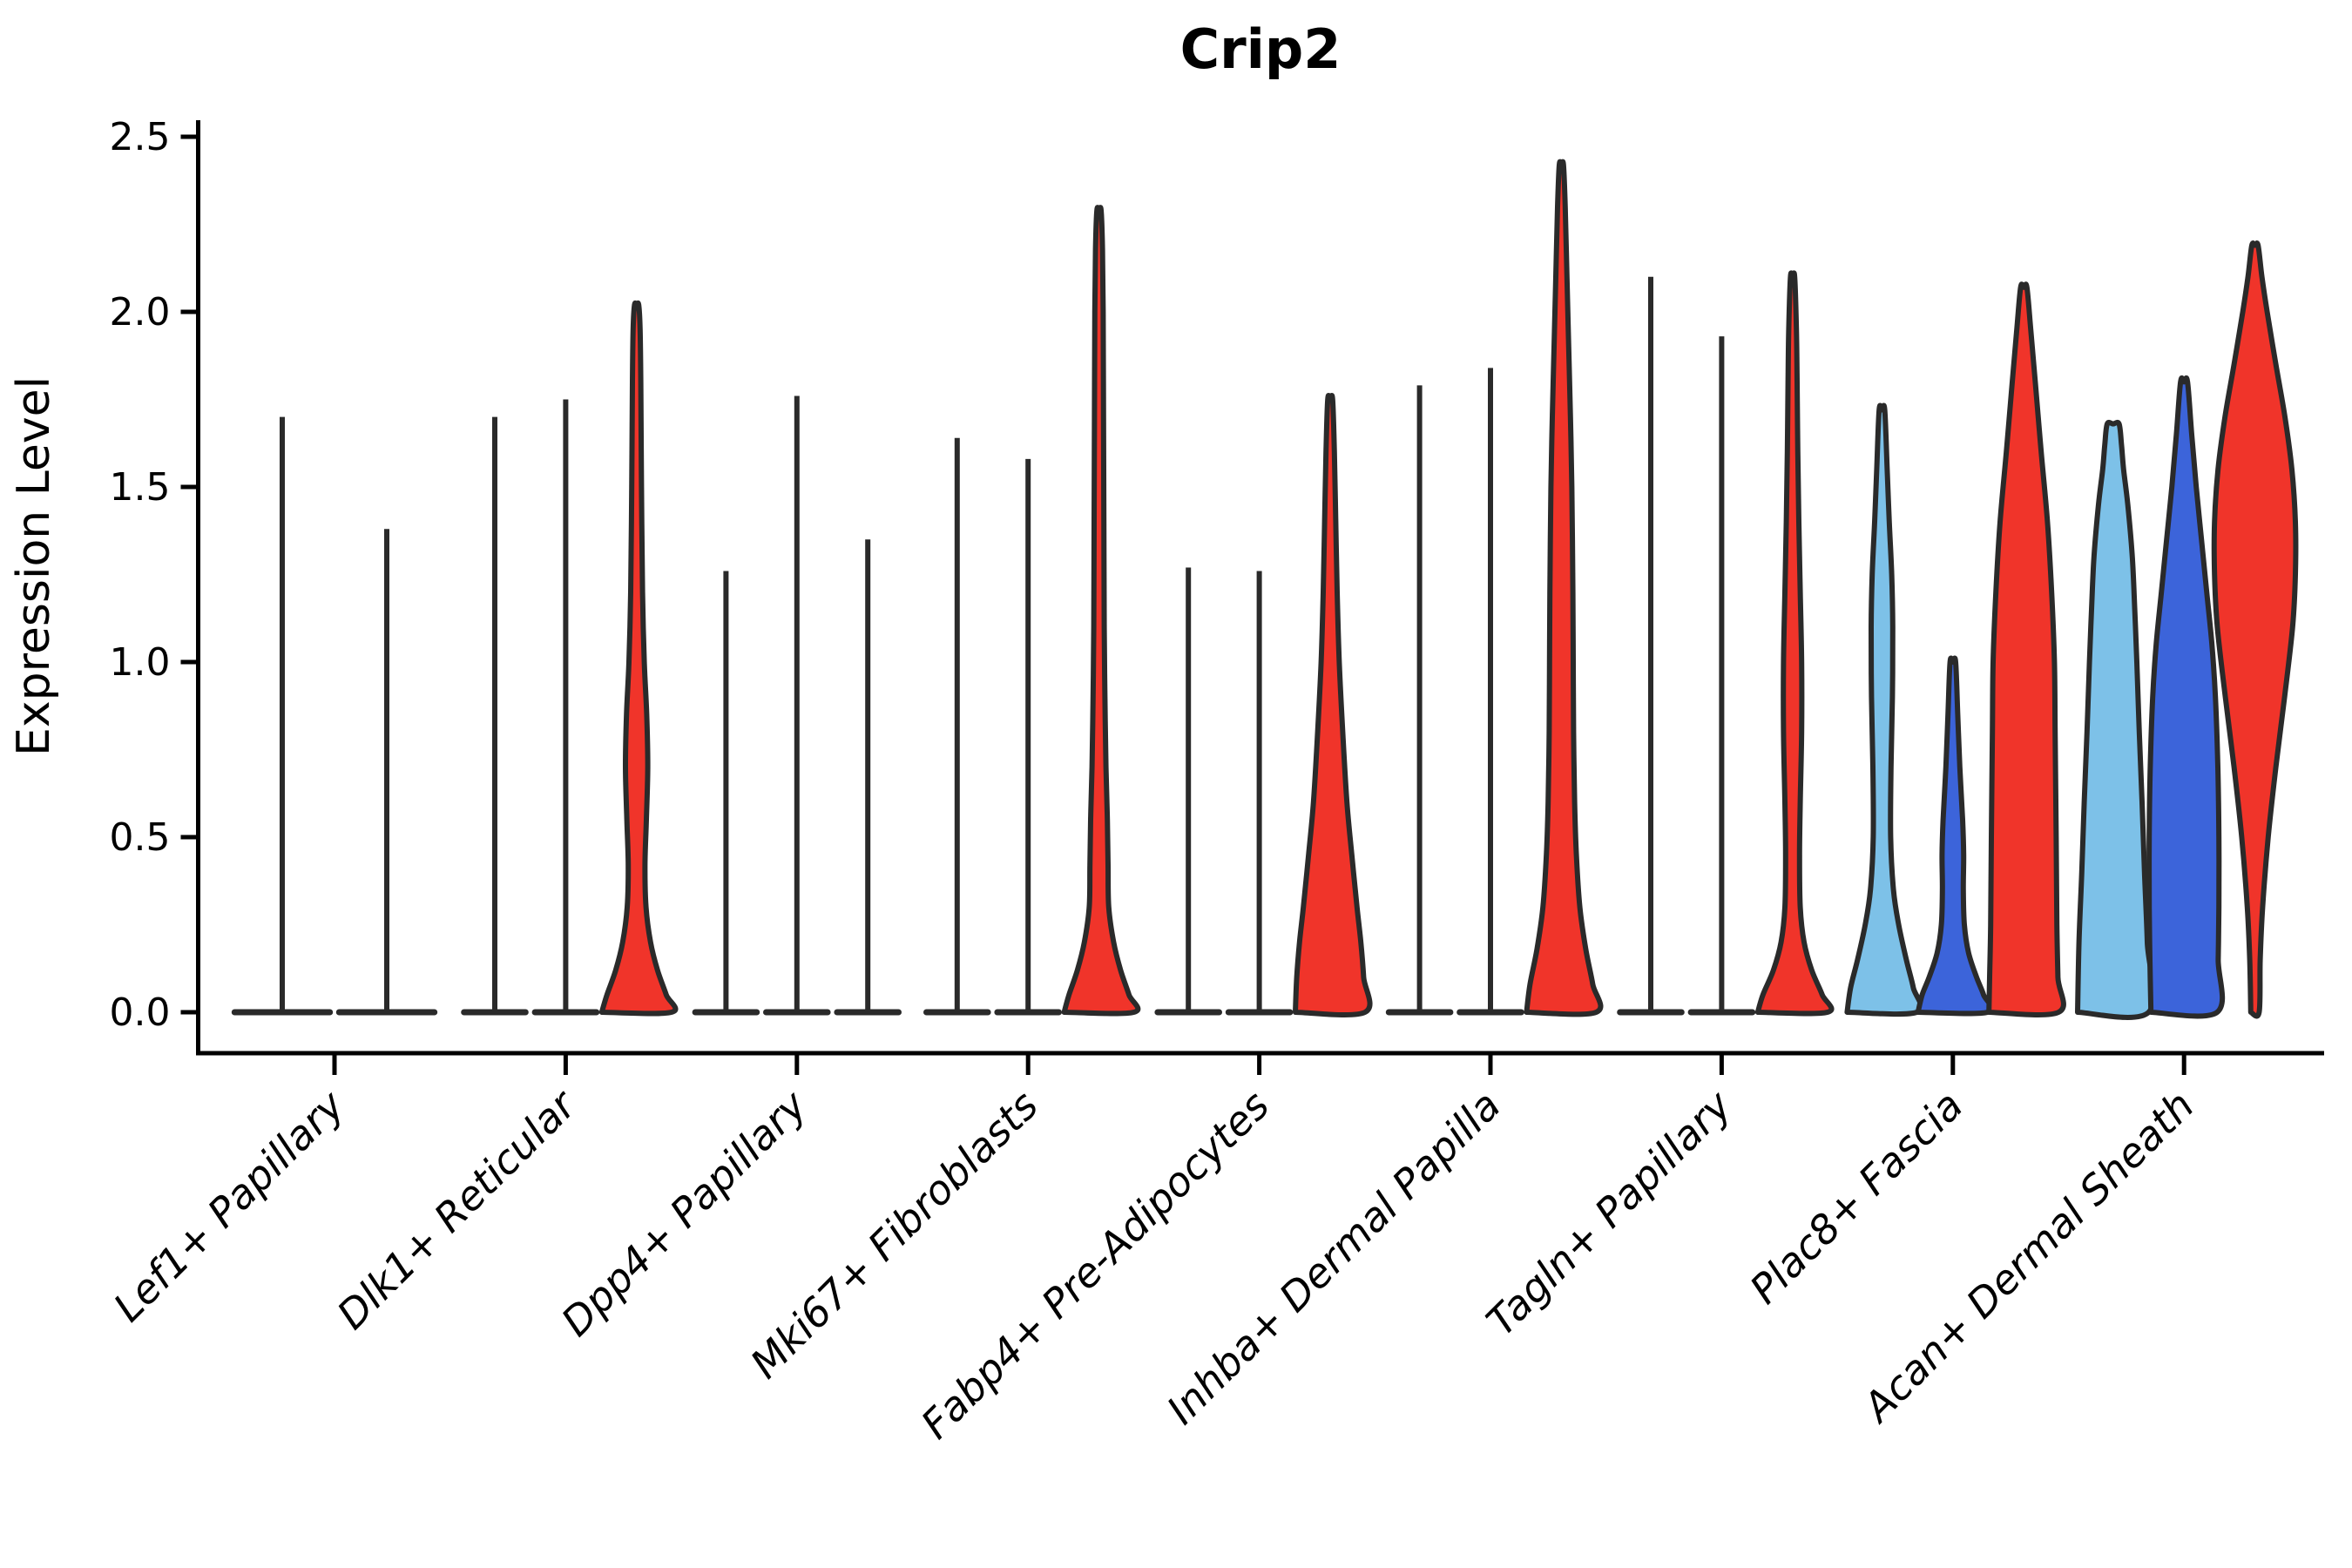 This screenshot has height=1568, width=2352. What do you see at coordinates (140, 312) in the screenshot?
I see `y-tick-label: 2.0` at bounding box center [140, 312].